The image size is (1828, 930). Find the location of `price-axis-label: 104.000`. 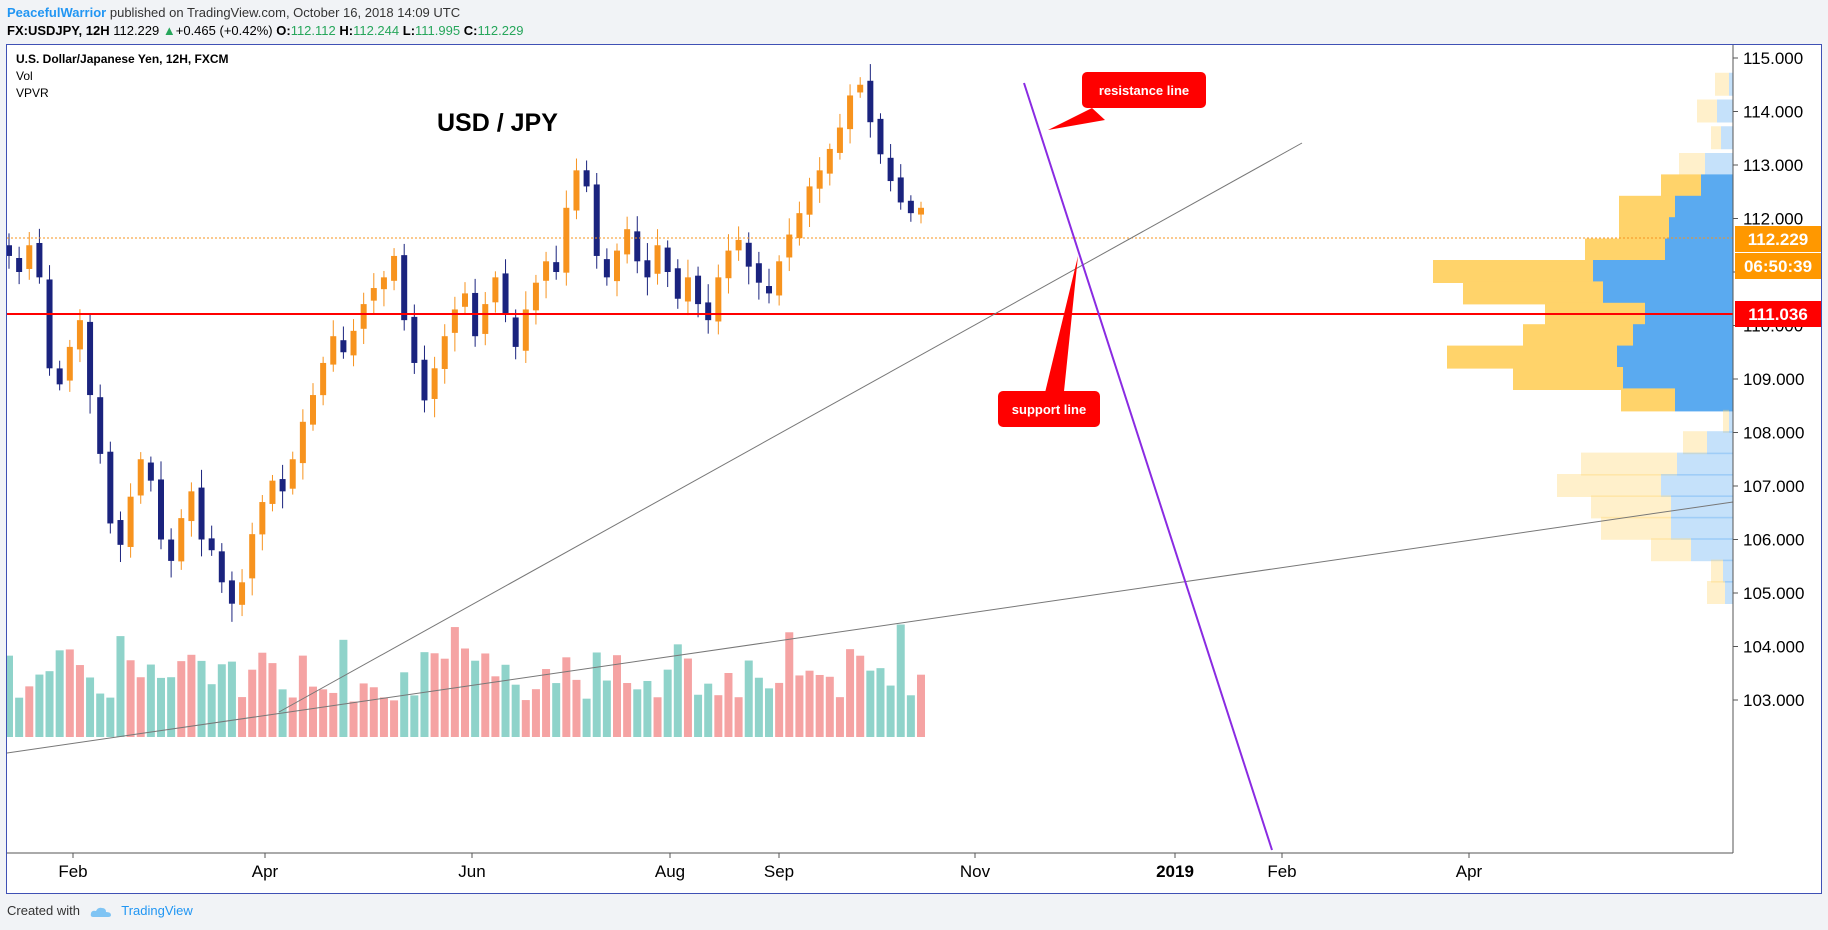

price-axis-label: 104.000 is located at coordinates (1773, 647).